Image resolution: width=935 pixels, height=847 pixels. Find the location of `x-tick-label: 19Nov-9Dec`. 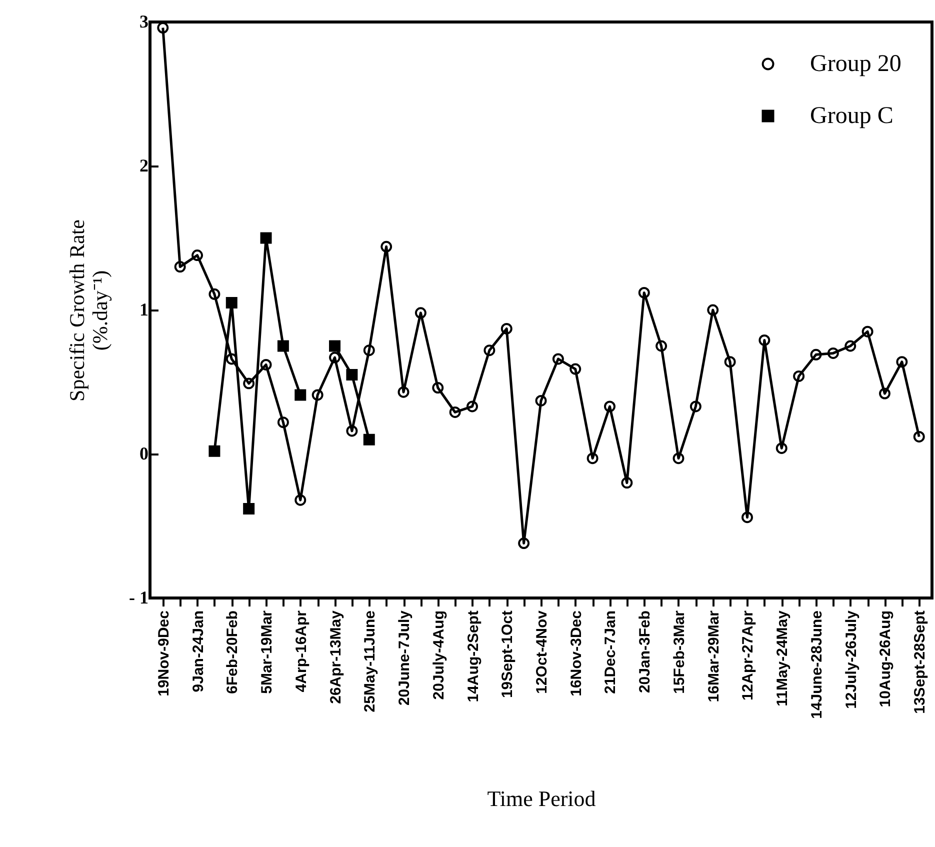

x-tick-label: 19Nov-9Dec is located at coordinates (163, 653).